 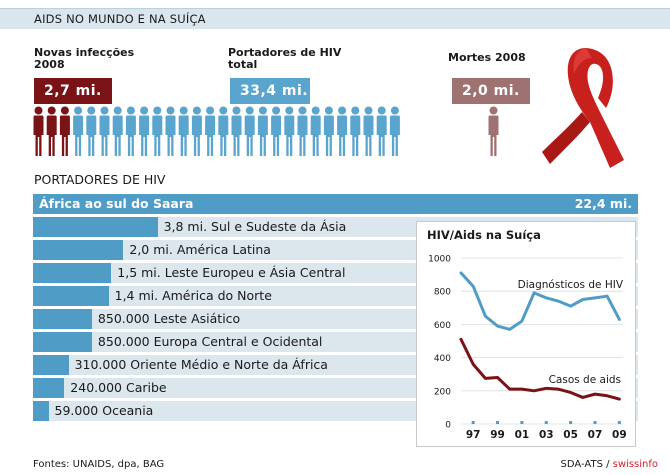 I want to click on region-label: 1,4 mi. América do Norte, so click(x=193, y=295).